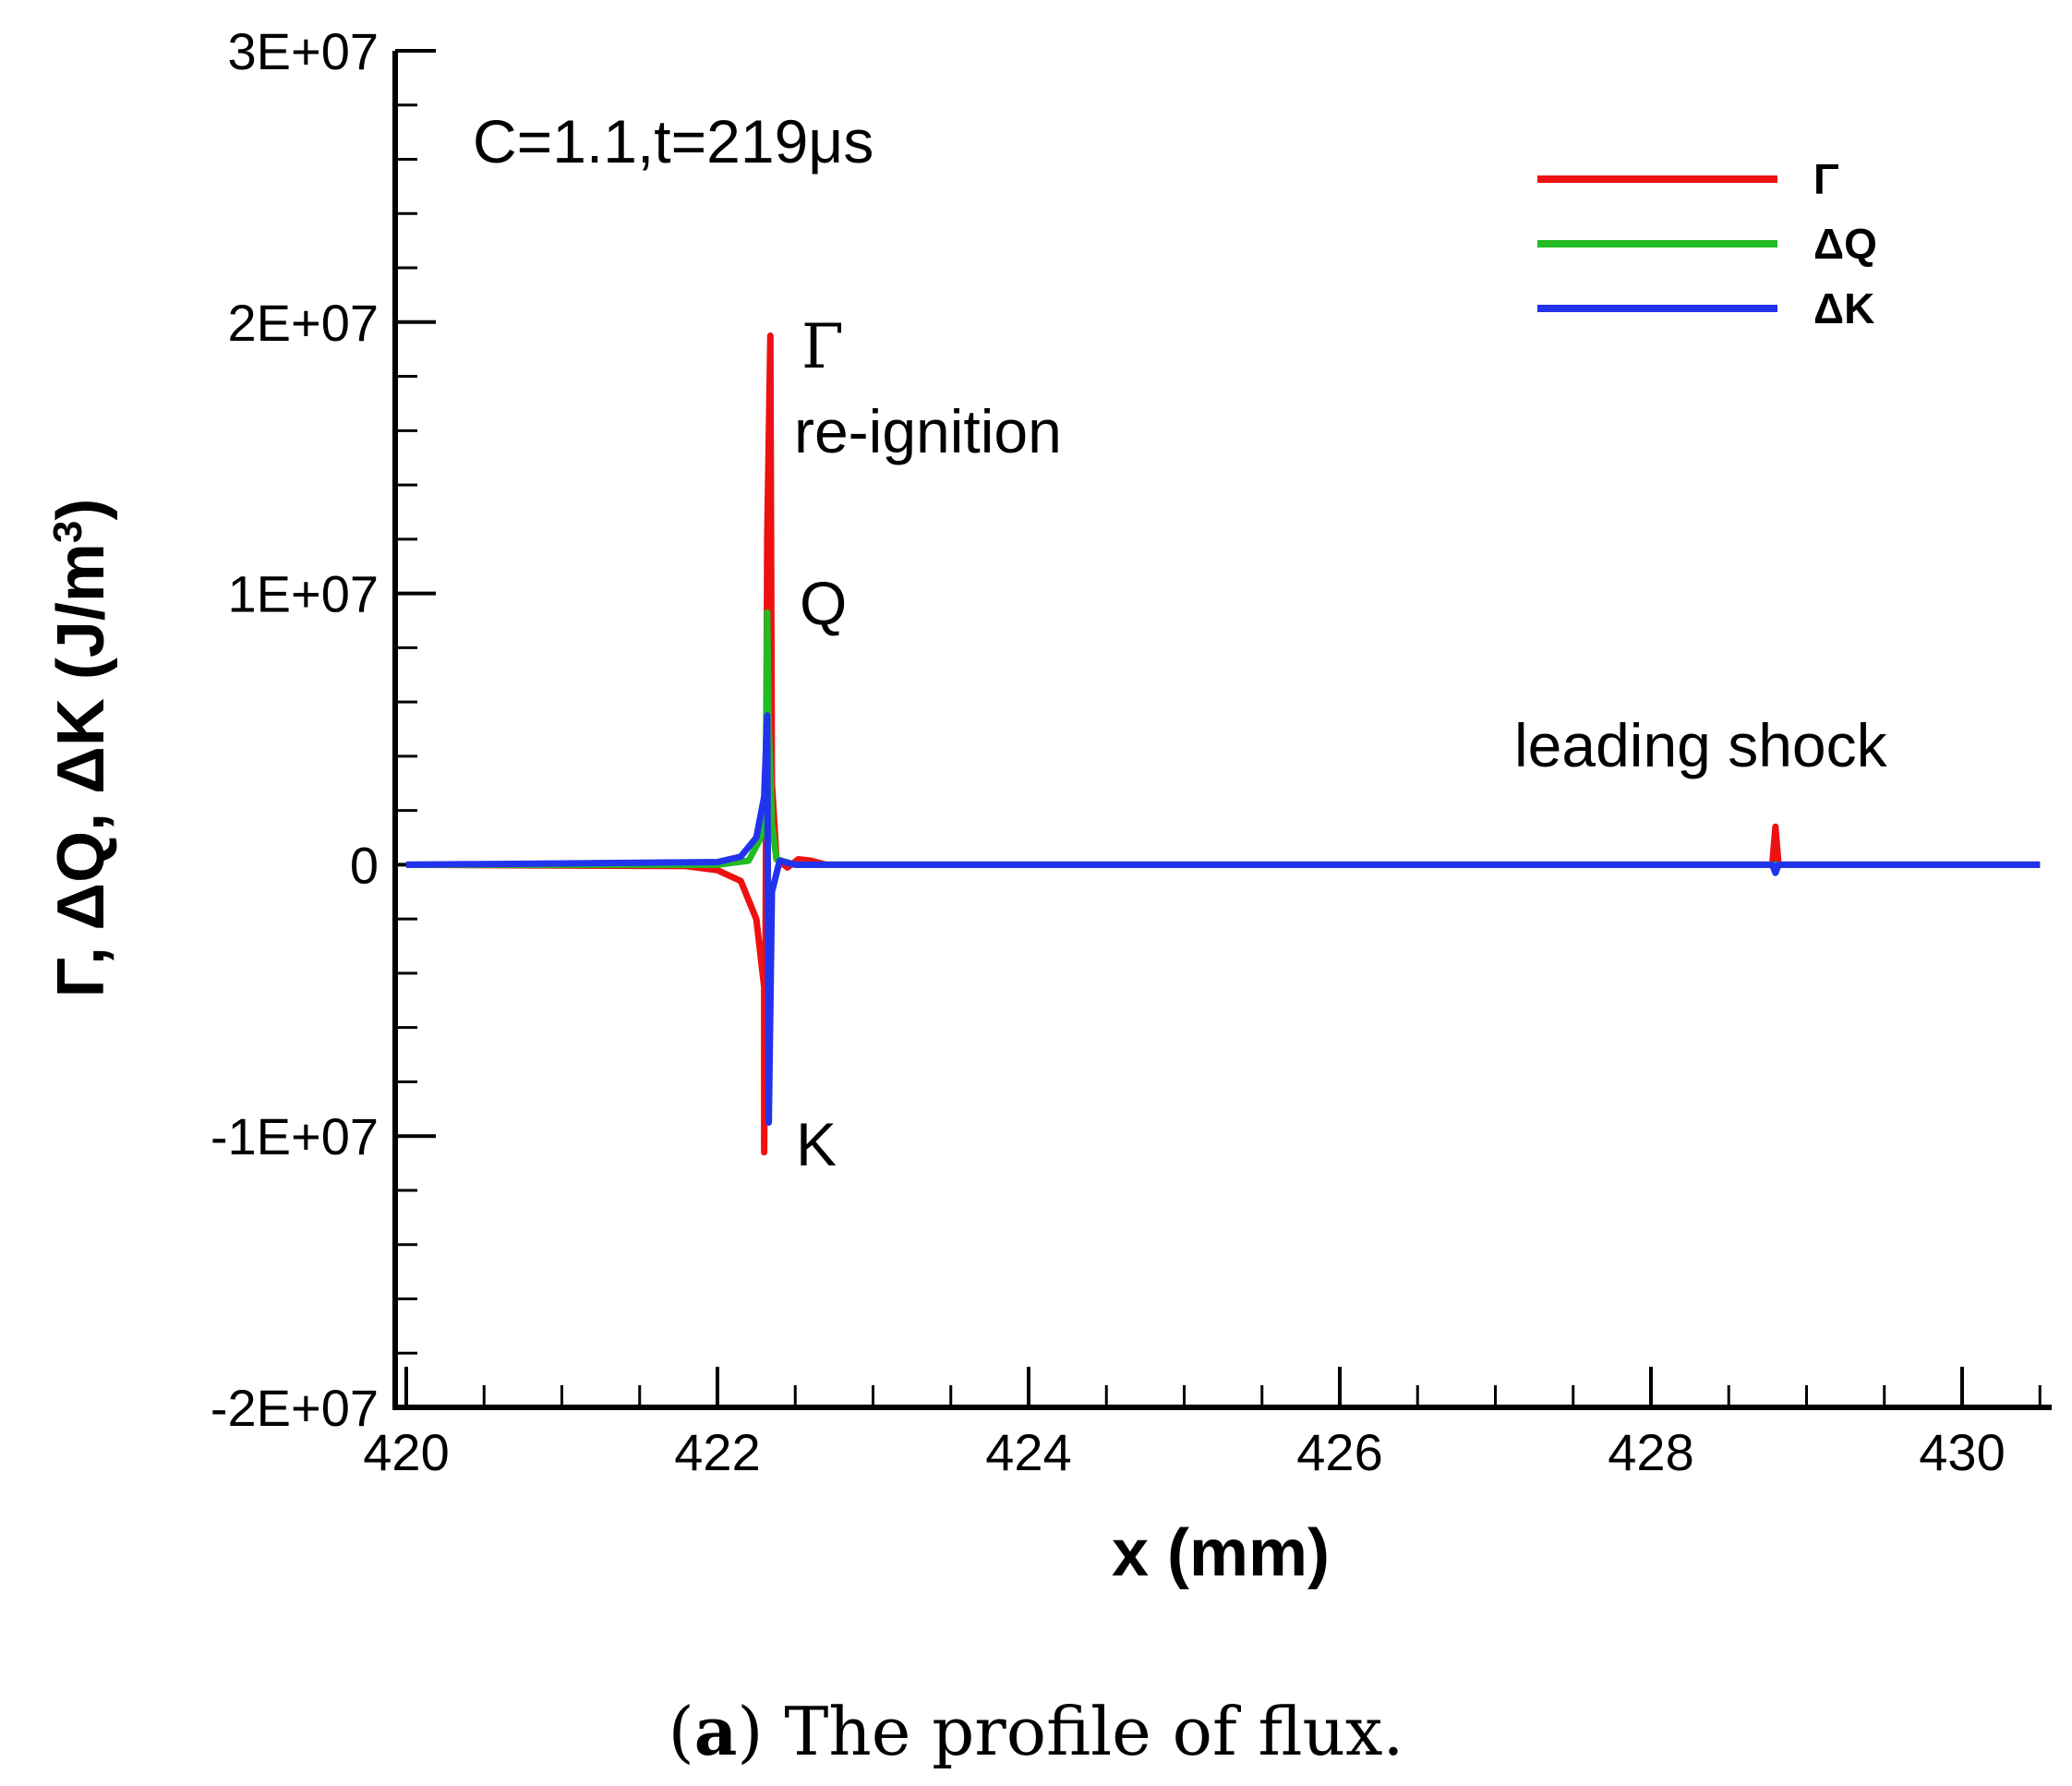 Image resolution: width=2072 pixels, height=1786 pixels. Describe the element at coordinates (1701, 745) in the screenshot. I see `leading-shock-annotation: leading shock` at that location.